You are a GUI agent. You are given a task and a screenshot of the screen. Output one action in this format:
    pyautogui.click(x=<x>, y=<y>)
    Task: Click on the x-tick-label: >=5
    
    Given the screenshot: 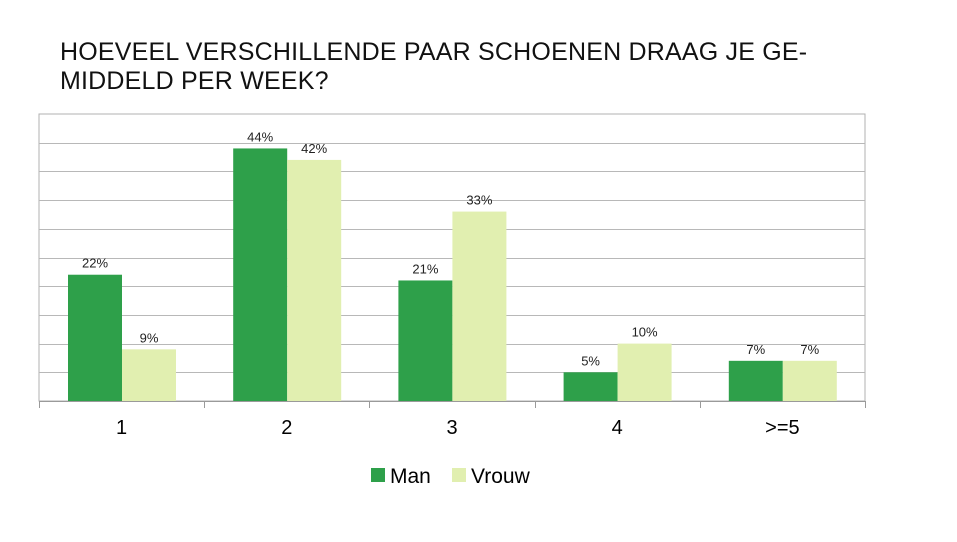 What is the action you would take?
    pyautogui.click(x=782, y=428)
    